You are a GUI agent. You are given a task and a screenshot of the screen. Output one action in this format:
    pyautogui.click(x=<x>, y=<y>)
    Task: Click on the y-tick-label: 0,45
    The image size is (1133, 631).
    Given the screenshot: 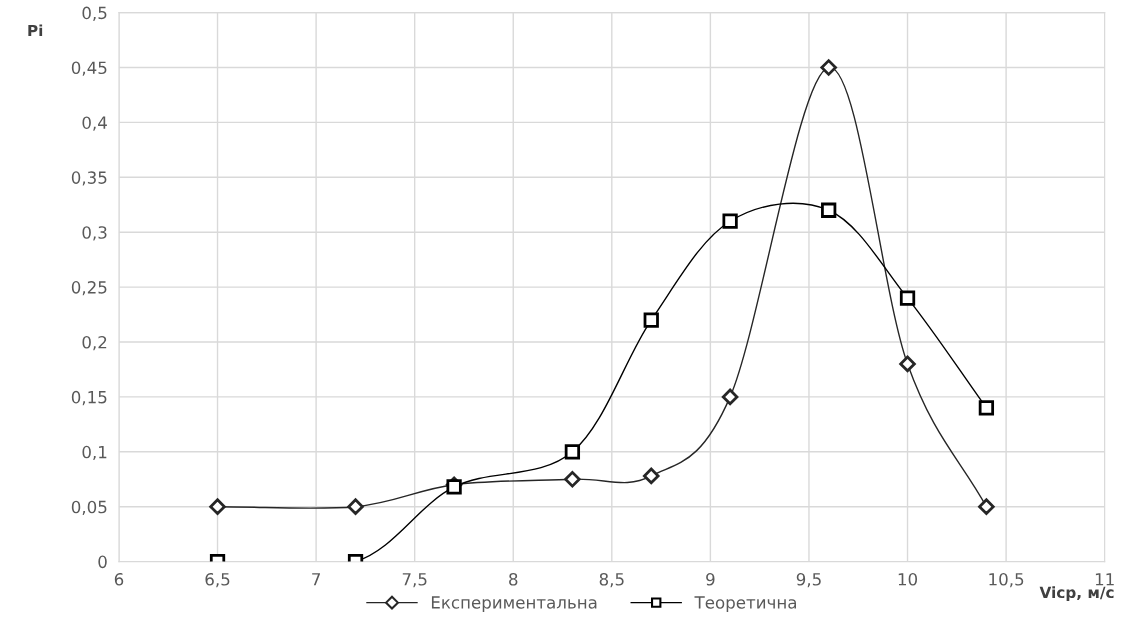 What is the action you would take?
    pyautogui.click(x=89, y=68)
    